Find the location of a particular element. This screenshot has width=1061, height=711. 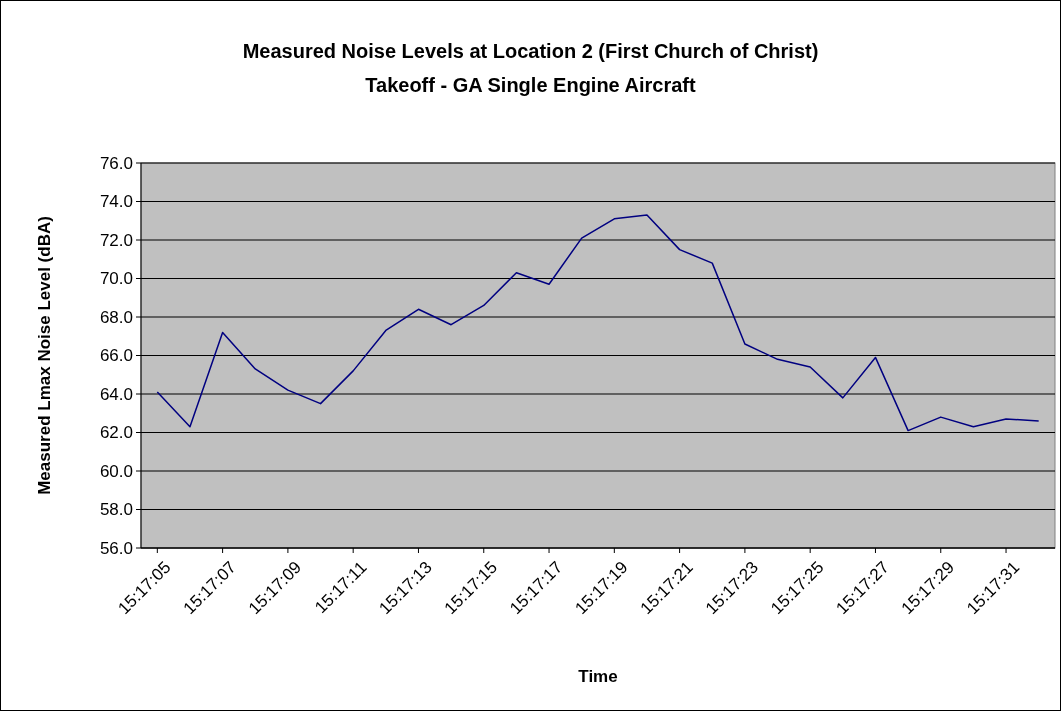

y-tick-label: 60.0 is located at coordinates (116, 471).